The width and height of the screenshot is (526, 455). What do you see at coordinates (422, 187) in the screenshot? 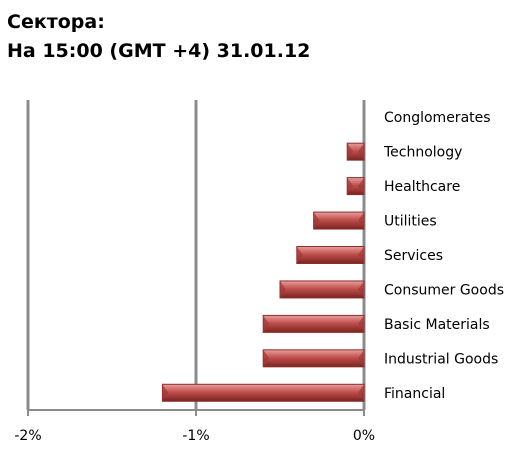
I see `category-label-2: Healthcare` at bounding box center [422, 187].